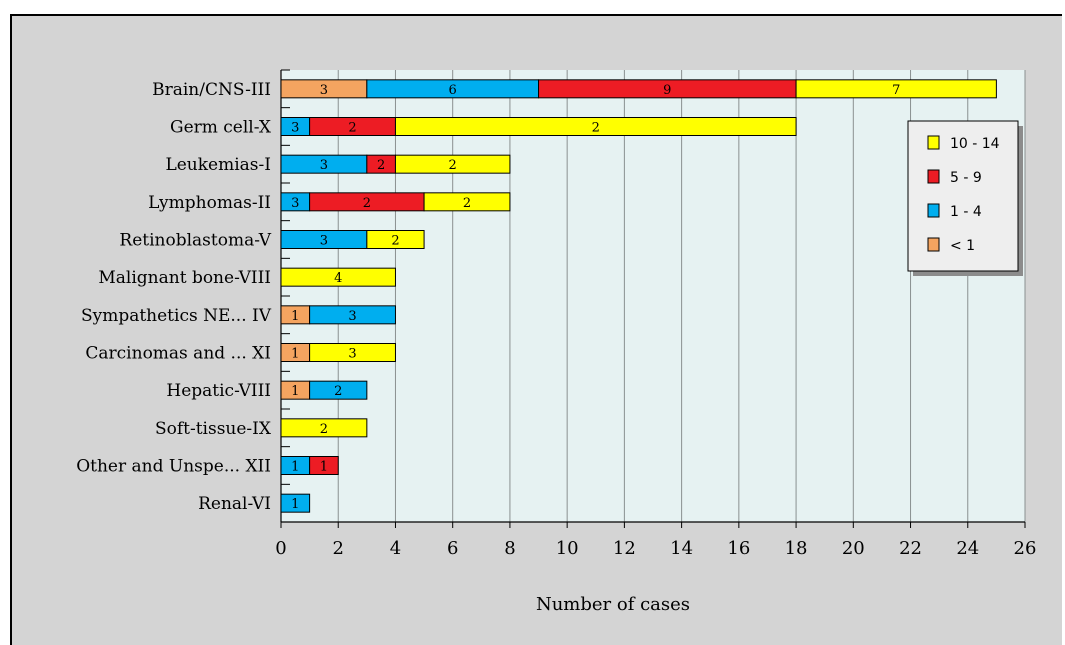 Image resolution: width=1065 pixels, height=645 pixels. What do you see at coordinates (624, 548) in the screenshot?
I see `x-tick-label-12: 12` at bounding box center [624, 548].